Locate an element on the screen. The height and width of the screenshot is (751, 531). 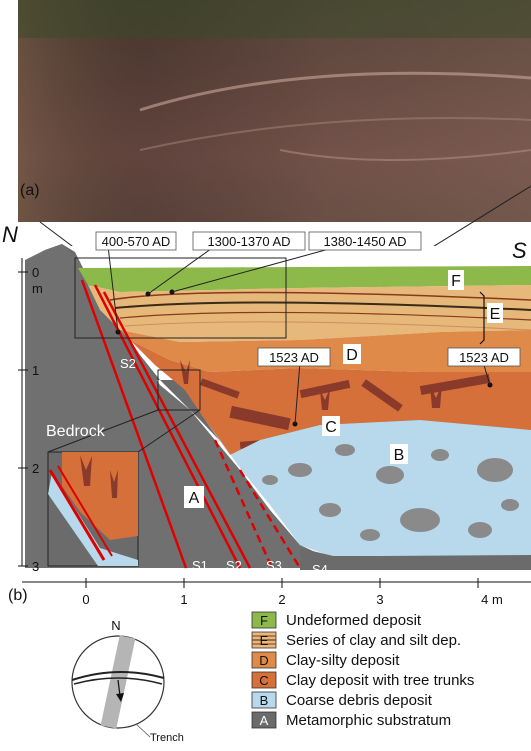
depth-tick-label: 0 is located at coordinates (35, 272).